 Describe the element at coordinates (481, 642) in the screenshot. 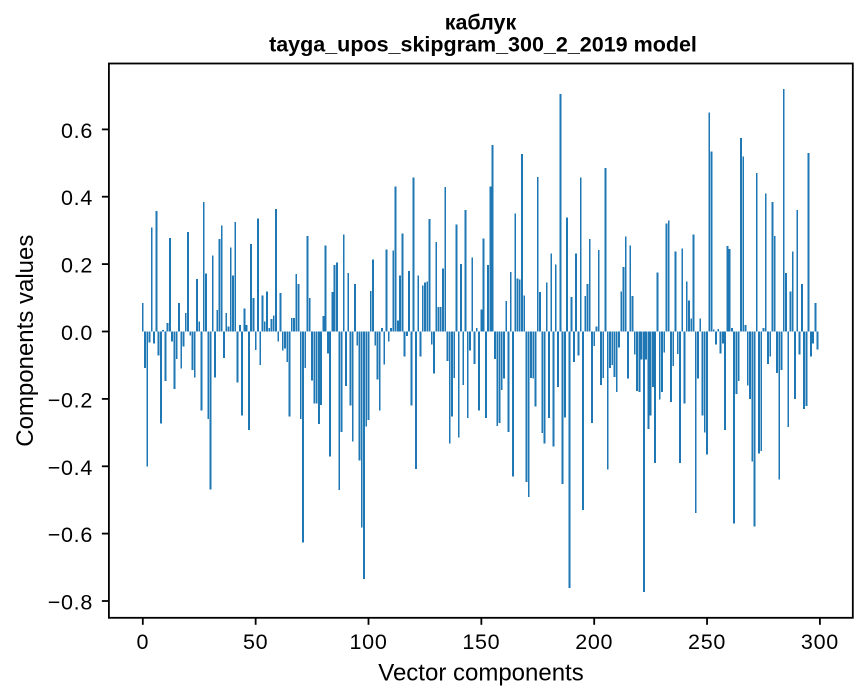

I see `svg-text: 150` at that location.